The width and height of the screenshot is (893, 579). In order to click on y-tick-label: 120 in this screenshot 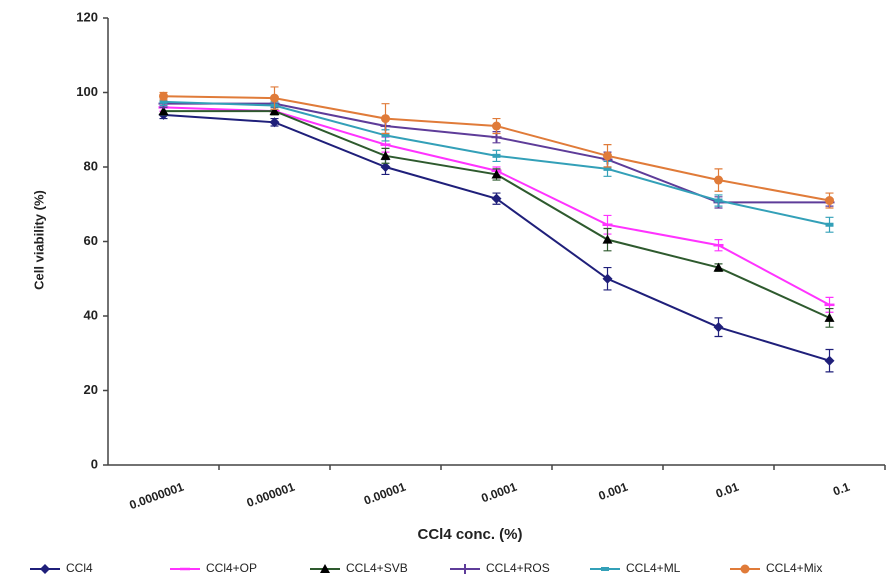, I will do `click(87, 16)`.